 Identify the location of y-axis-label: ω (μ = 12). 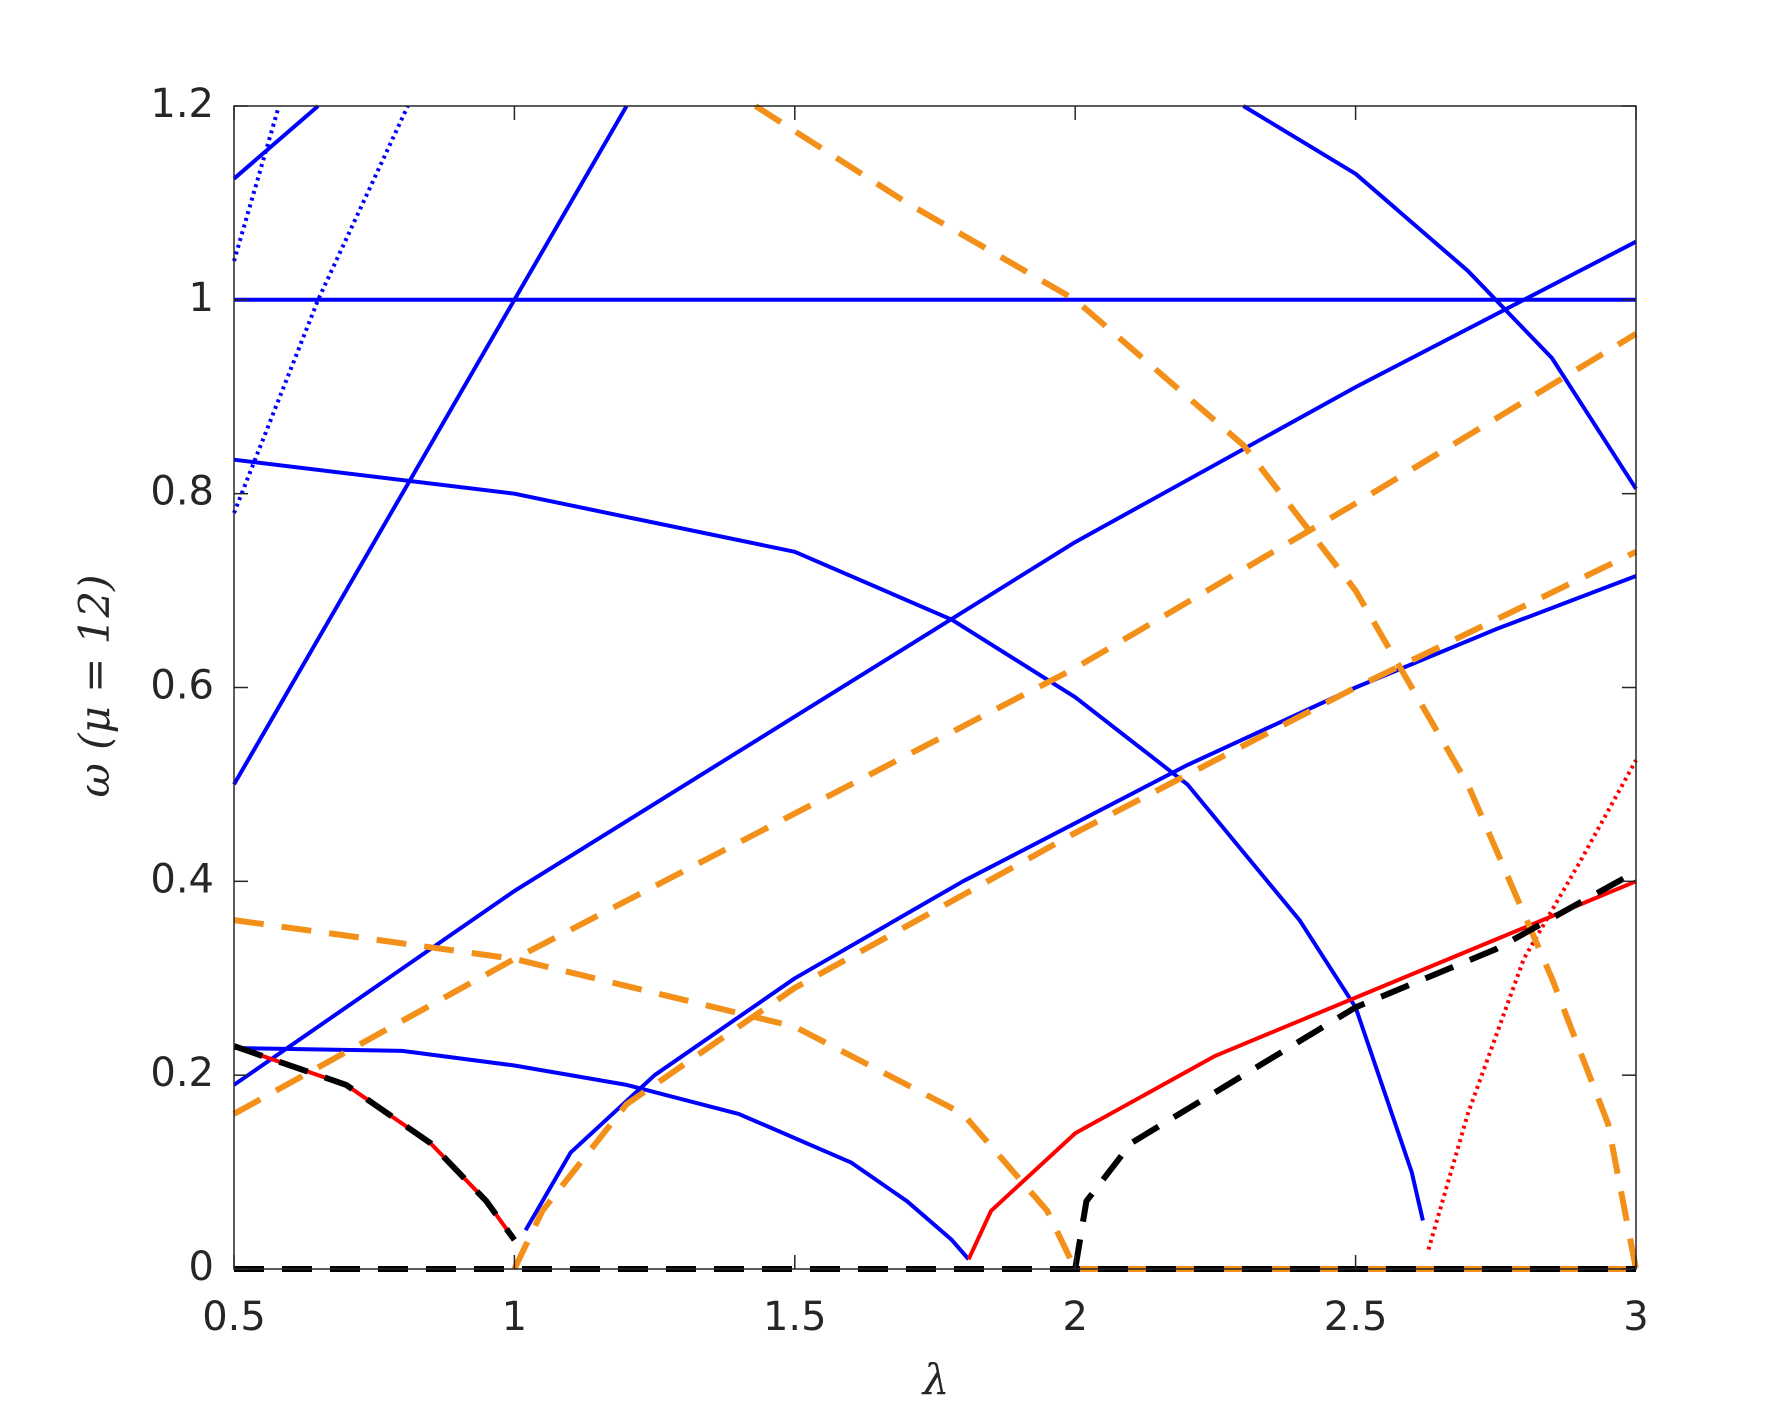
(94, 685).